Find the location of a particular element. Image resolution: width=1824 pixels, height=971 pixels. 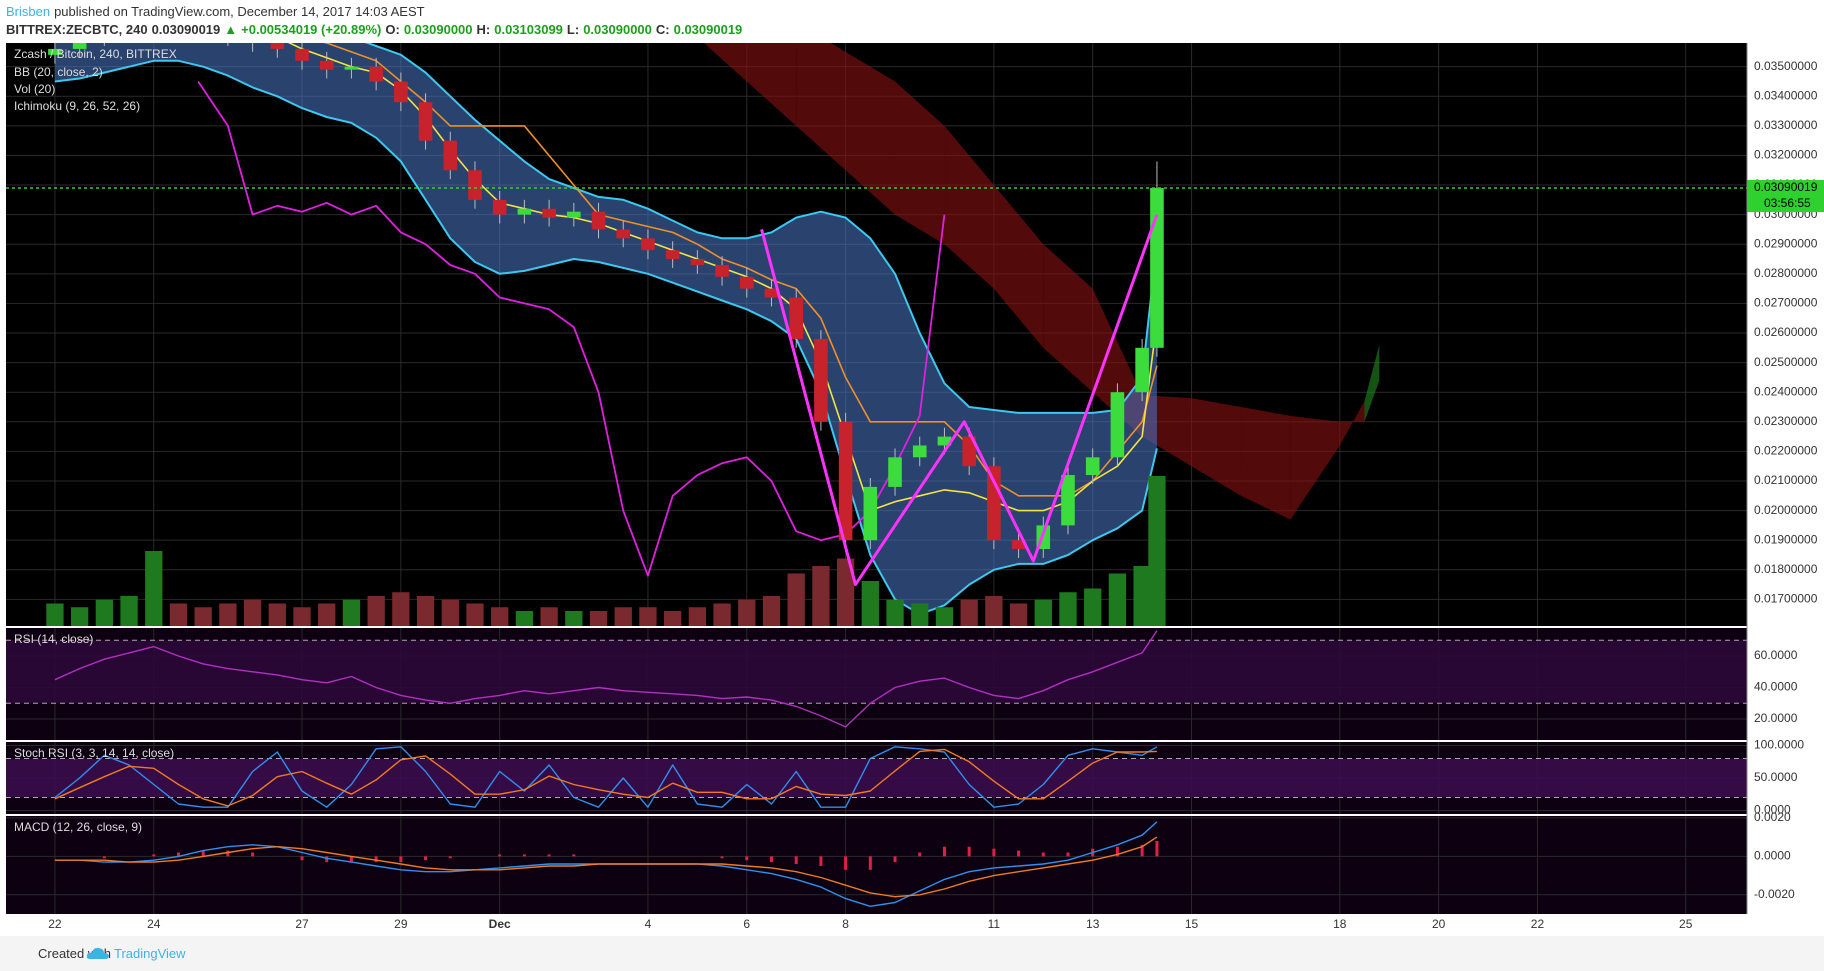

panel-title: RSI (14, close) is located at coordinates (53, 639).